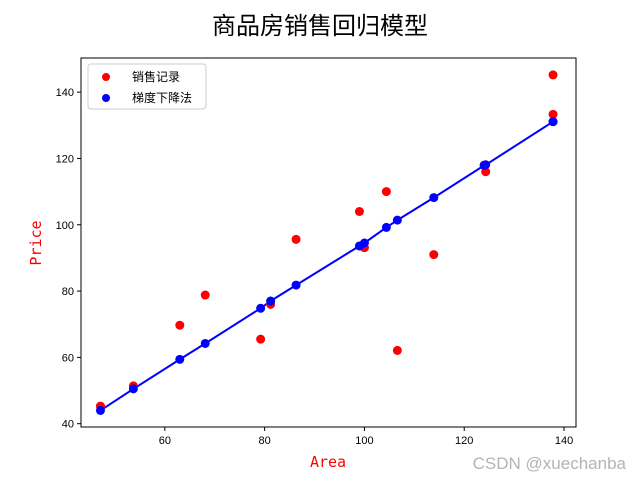  Describe the element at coordinates (464, 441) in the screenshot. I see `x-tick-label: 120` at that location.